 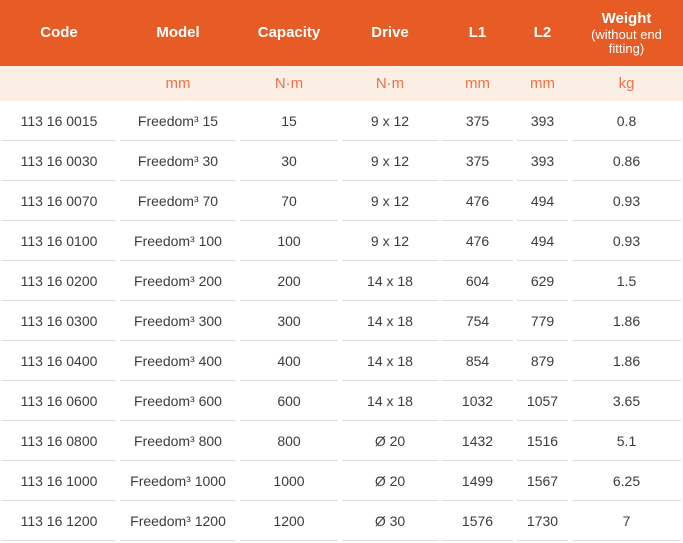 What do you see at coordinates (626, 161) in the screenshot?
I see `cell-weight: 0.86` at bounding box center [626, 161].